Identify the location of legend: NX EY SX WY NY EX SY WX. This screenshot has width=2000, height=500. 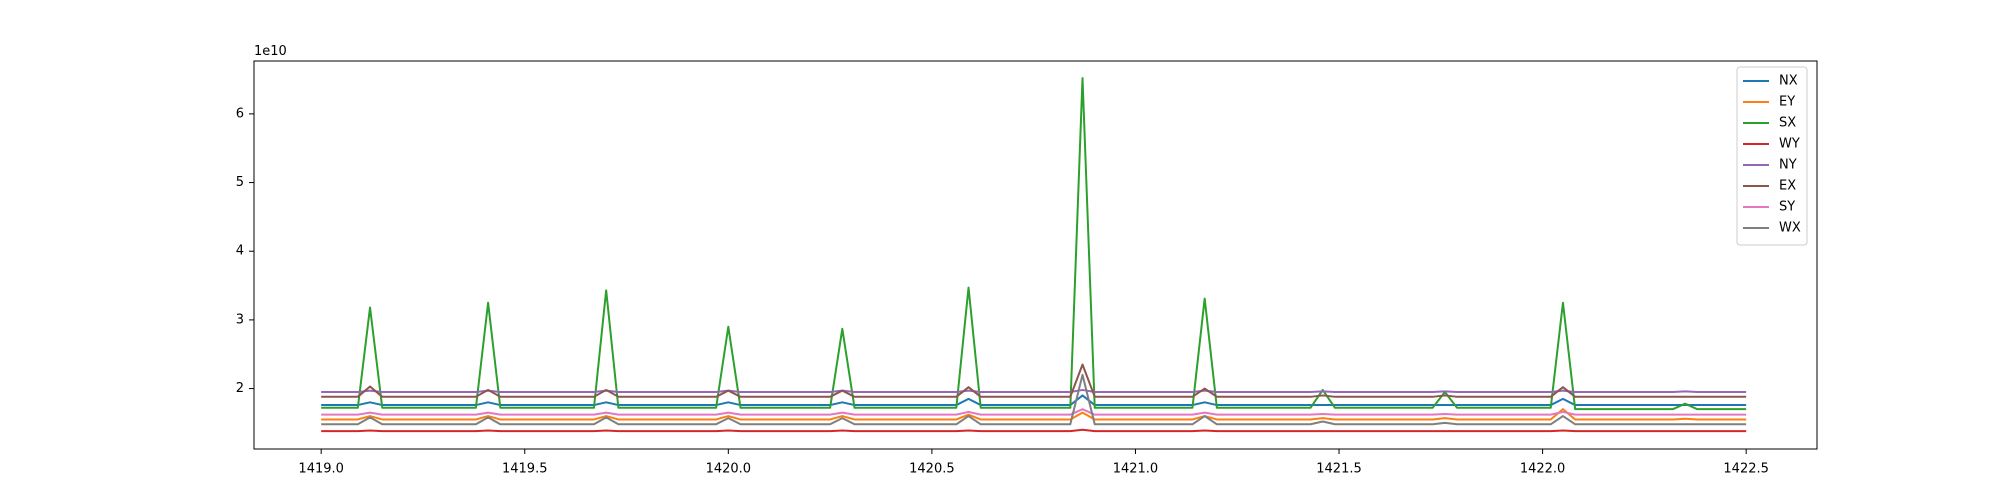
(1772, 156).